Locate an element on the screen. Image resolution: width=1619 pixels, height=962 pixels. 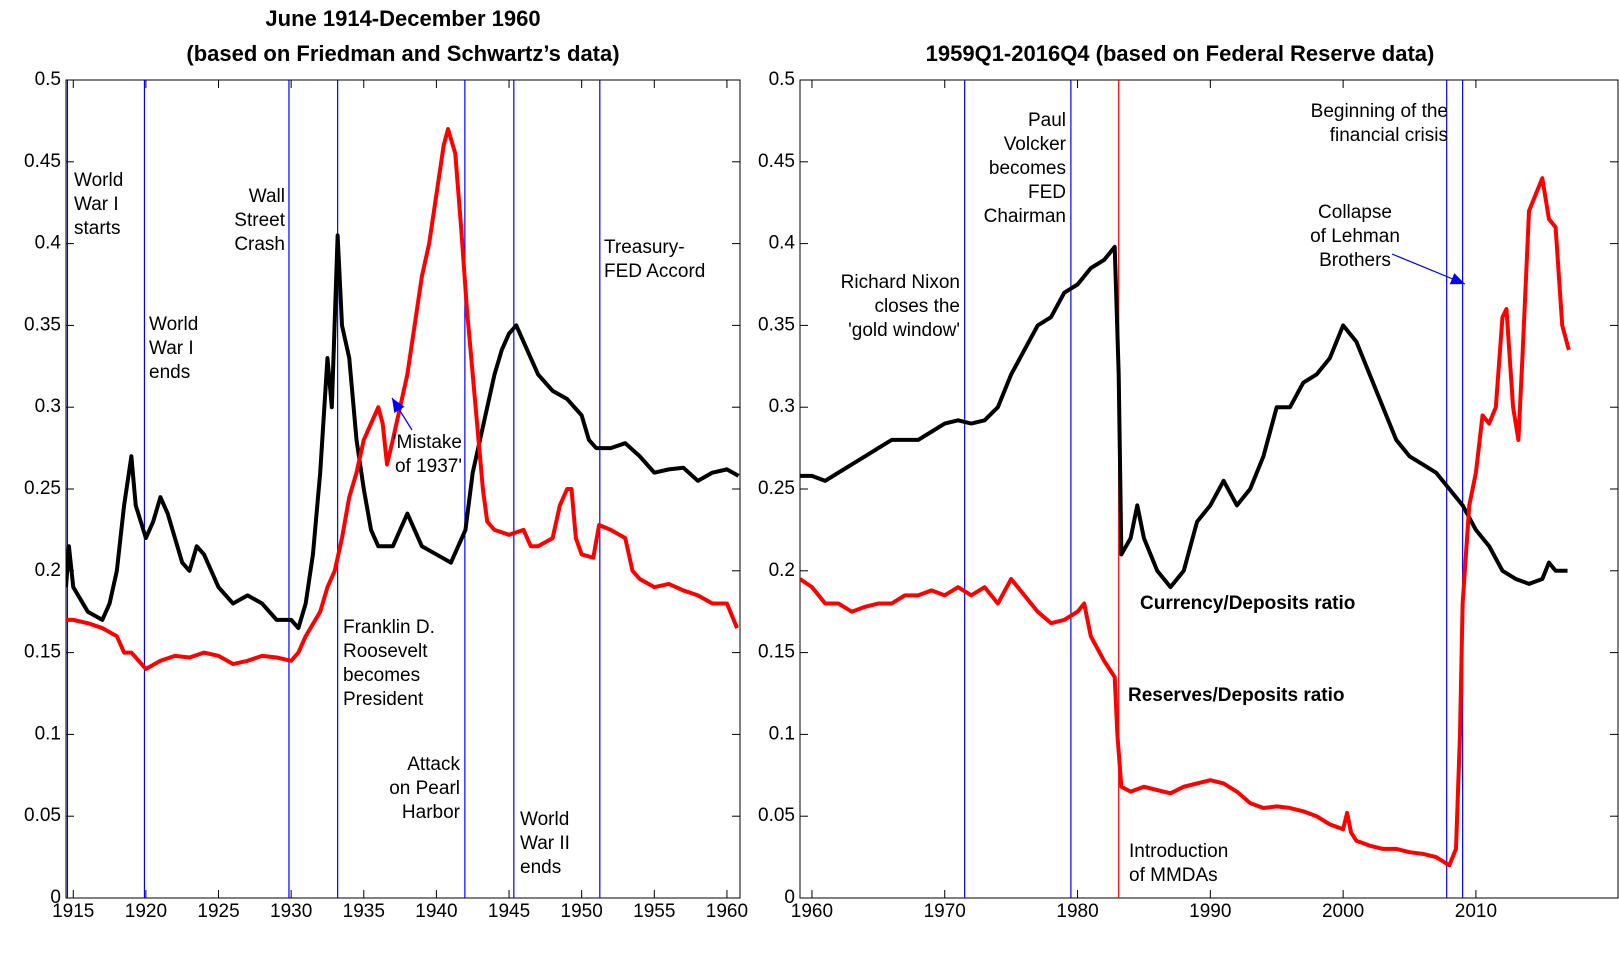
annotation-text: of MMDAs is located at coordinates (1173, 875).